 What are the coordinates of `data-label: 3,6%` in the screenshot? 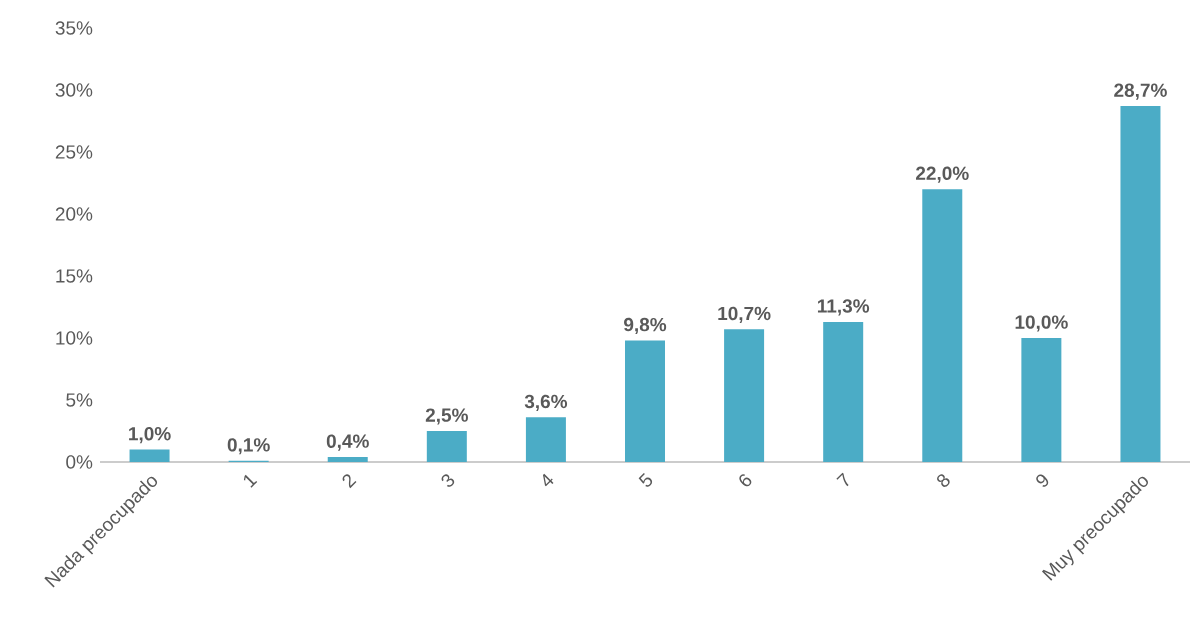 It's located at (546, 402).